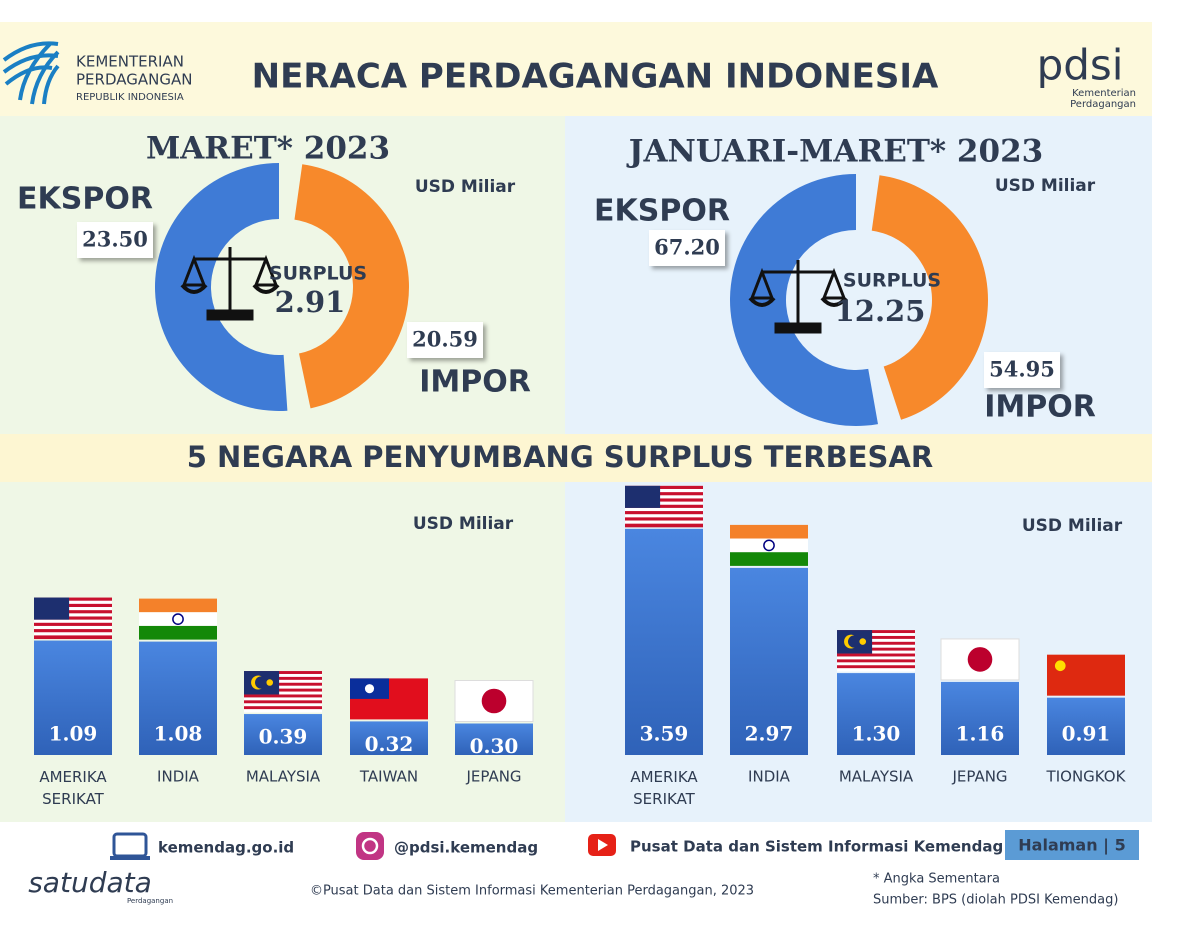 This screenshot has width=1200, height=927. What do you see at coordinates (995, 900) in the screenshot?
I see `source: Sumber: BPS (diolah PDSI Kemendag)` at bounding box center [995, 900].